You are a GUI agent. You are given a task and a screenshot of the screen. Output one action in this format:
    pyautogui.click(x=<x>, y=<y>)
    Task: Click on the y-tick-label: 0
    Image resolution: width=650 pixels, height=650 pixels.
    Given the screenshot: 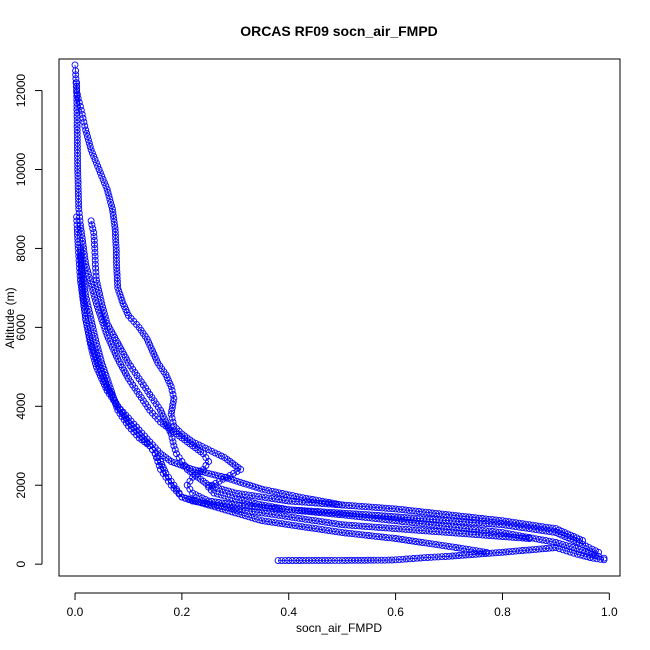 What is the action you would take?
    pyautogui.click(x=21, y=564)
    